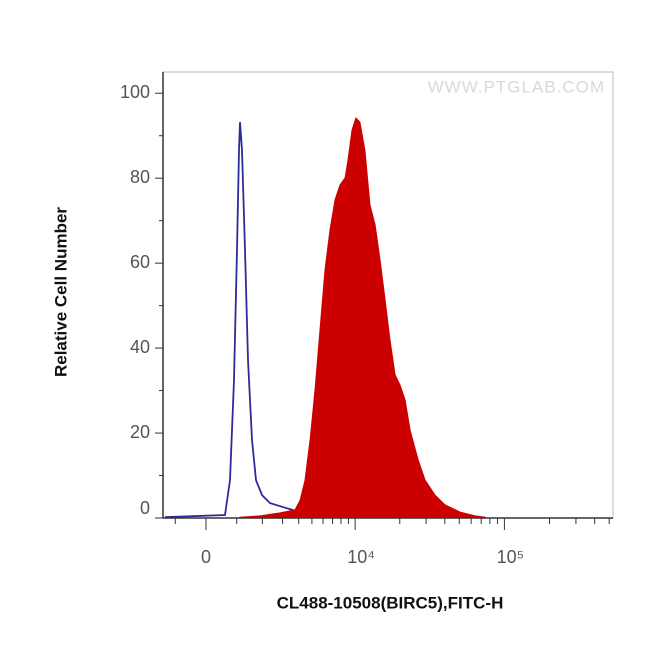  What do you see at coordinates (140, 262) in the screenshot?
I see `y-tick-label: 60` at bounding box center [140, 262].